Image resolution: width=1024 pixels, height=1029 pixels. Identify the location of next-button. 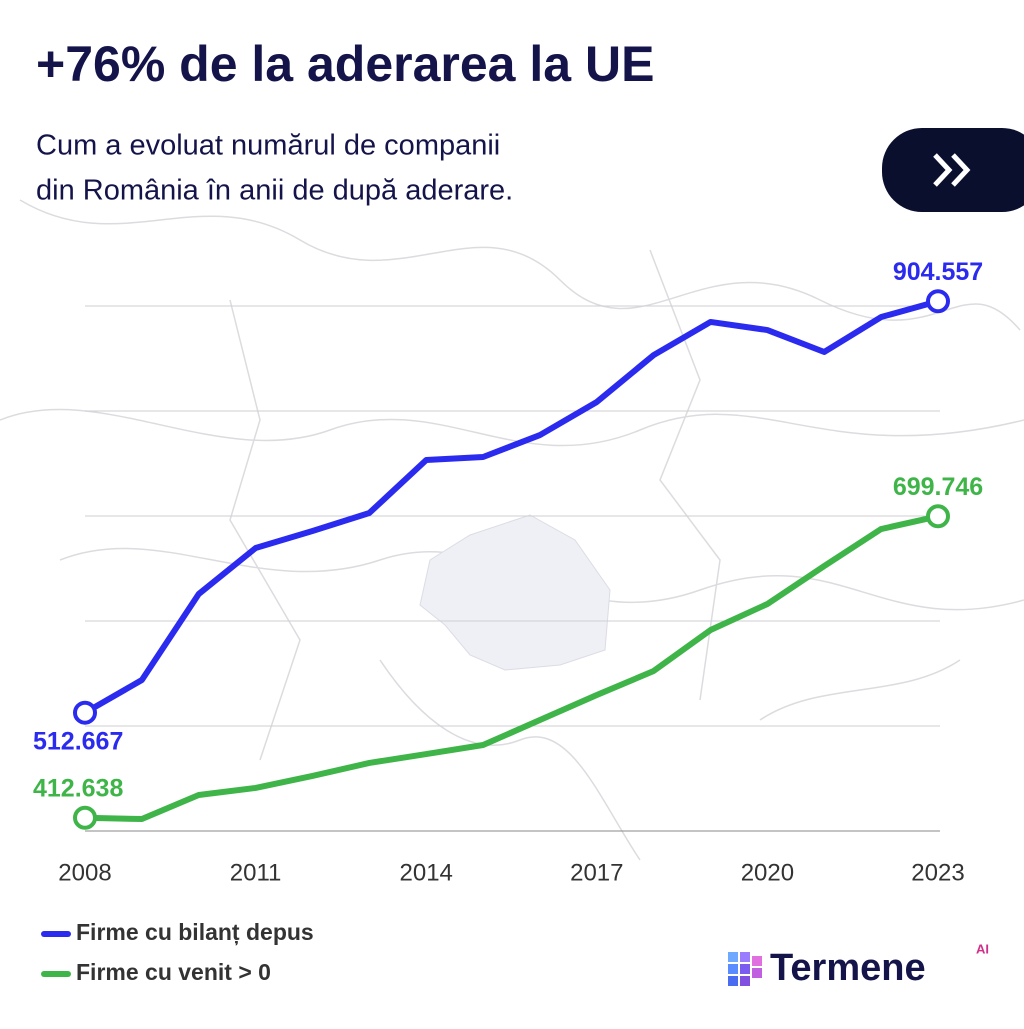
(953, 170).